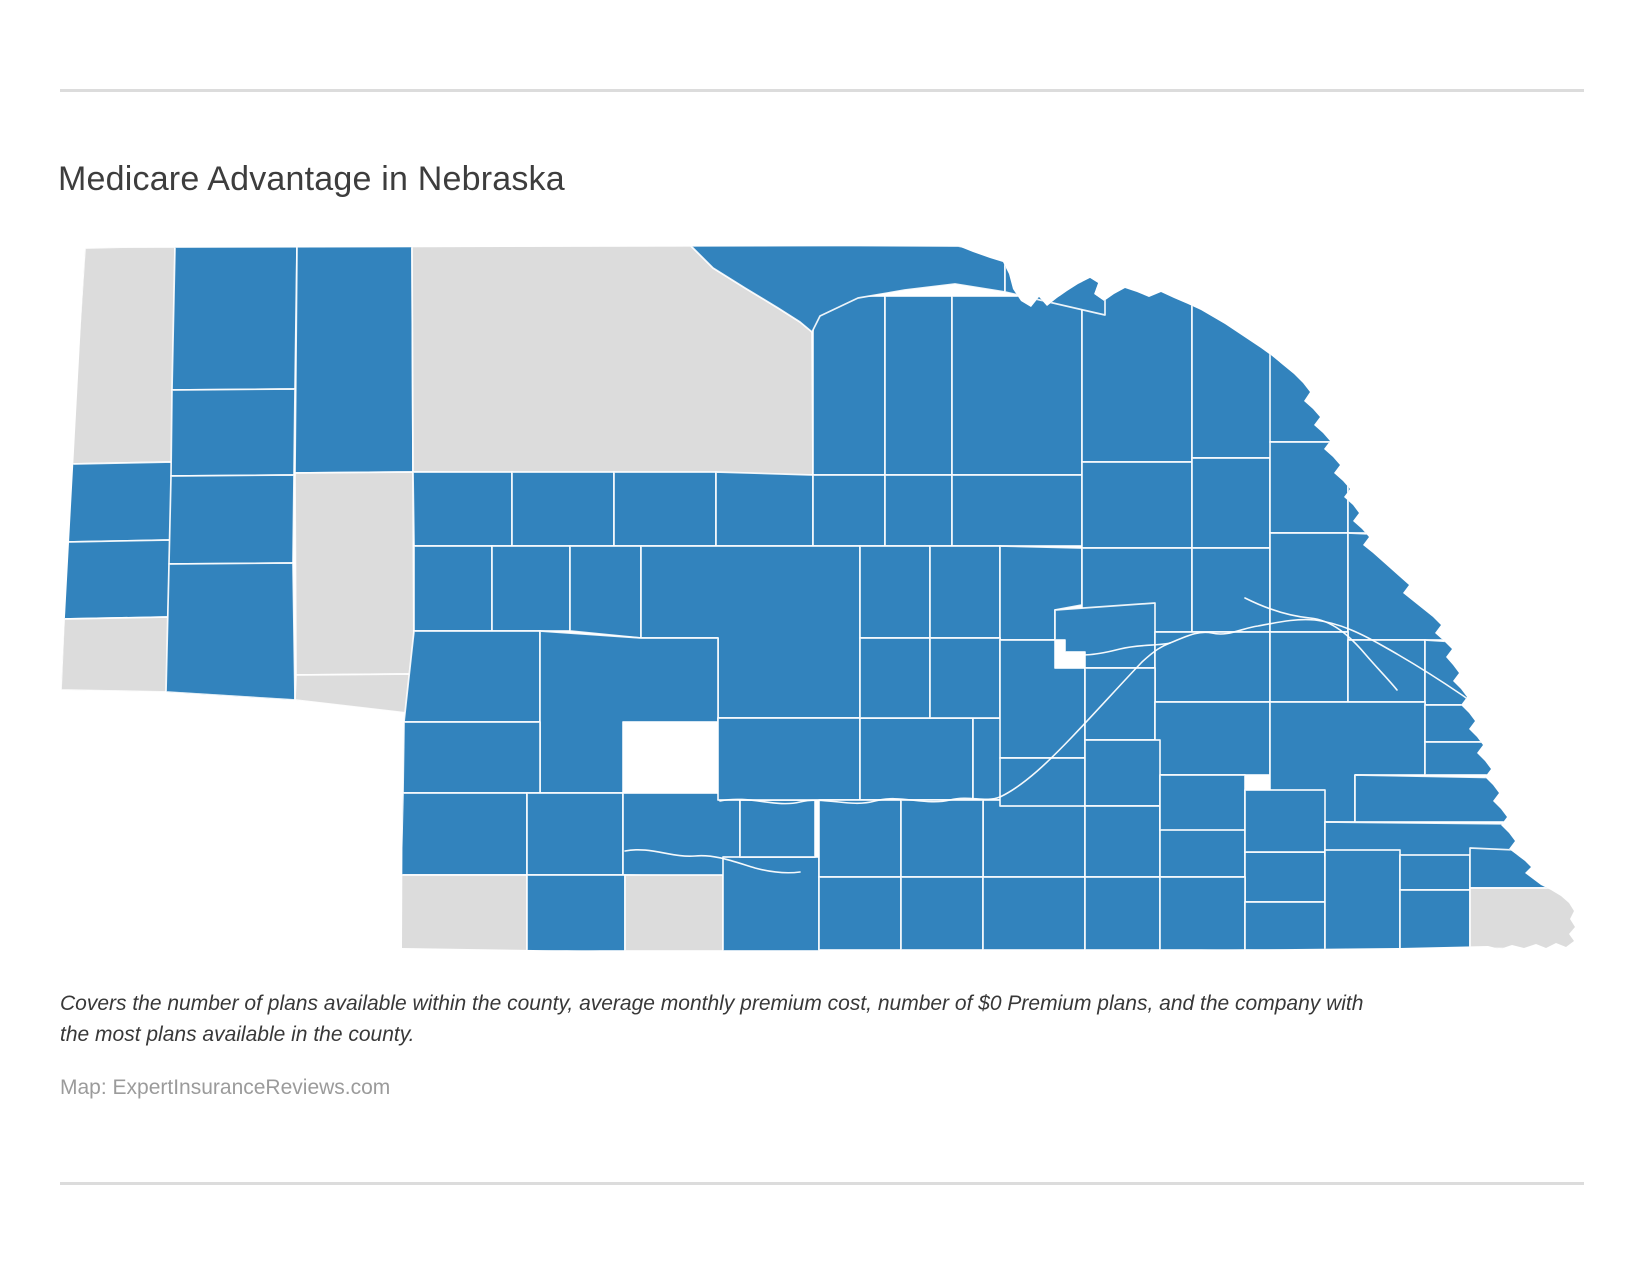 The width and height of the screenshot is (1638, 1268). What do you see at coordinates (605, 592) in the screenshot?
I see `county-logan` at bounding box center [605, 592].